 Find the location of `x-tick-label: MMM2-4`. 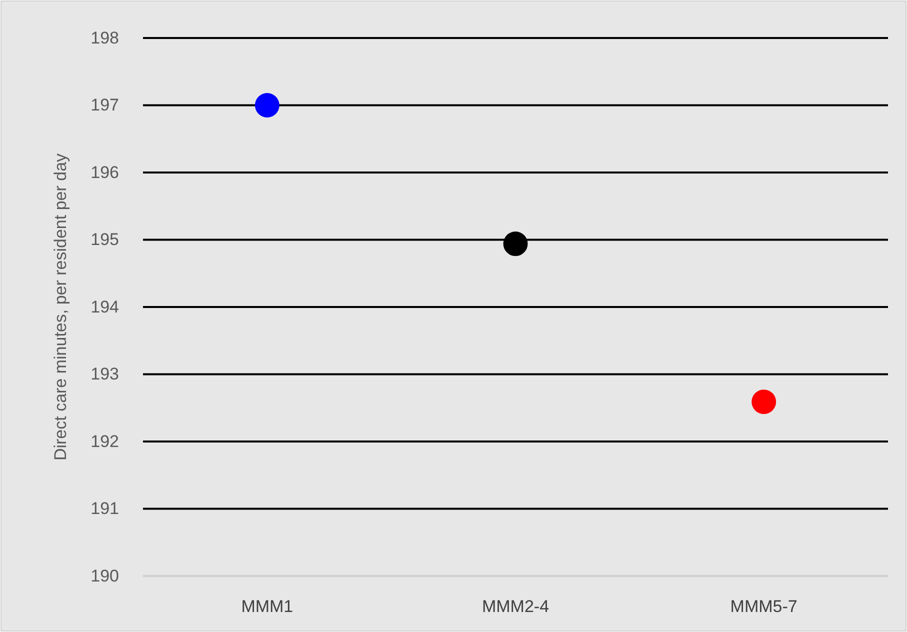

x-tick-label: MMM2-4 is located at coordinates (516, 606).